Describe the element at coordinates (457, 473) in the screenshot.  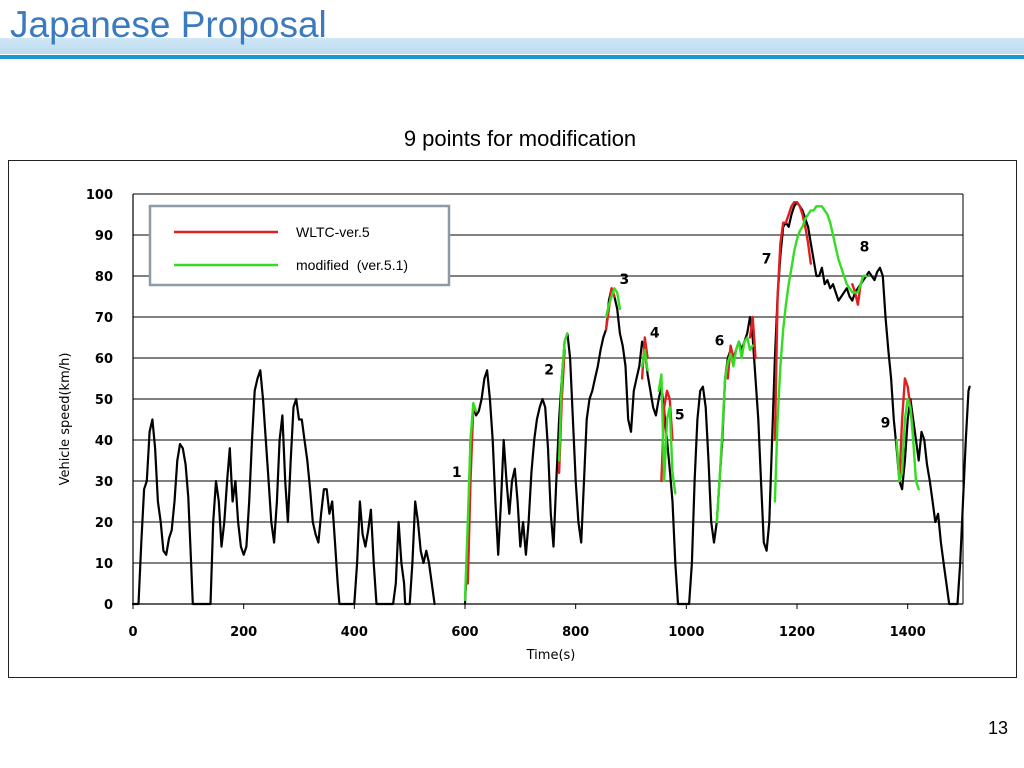
I see `point-label: 1` at that location.